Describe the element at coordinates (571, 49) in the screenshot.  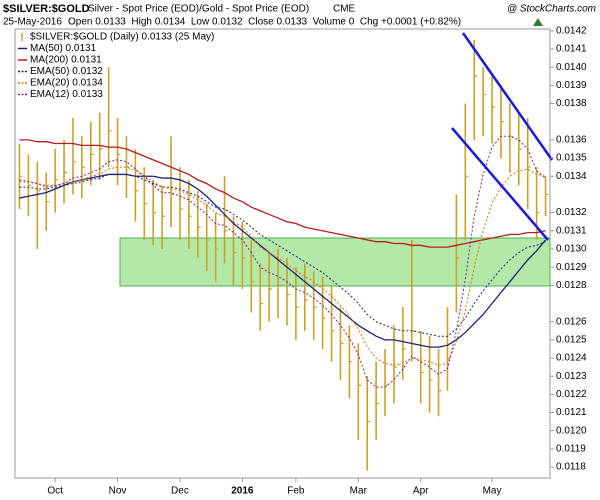
I see `y-tick-label: 0.0141` at that location.